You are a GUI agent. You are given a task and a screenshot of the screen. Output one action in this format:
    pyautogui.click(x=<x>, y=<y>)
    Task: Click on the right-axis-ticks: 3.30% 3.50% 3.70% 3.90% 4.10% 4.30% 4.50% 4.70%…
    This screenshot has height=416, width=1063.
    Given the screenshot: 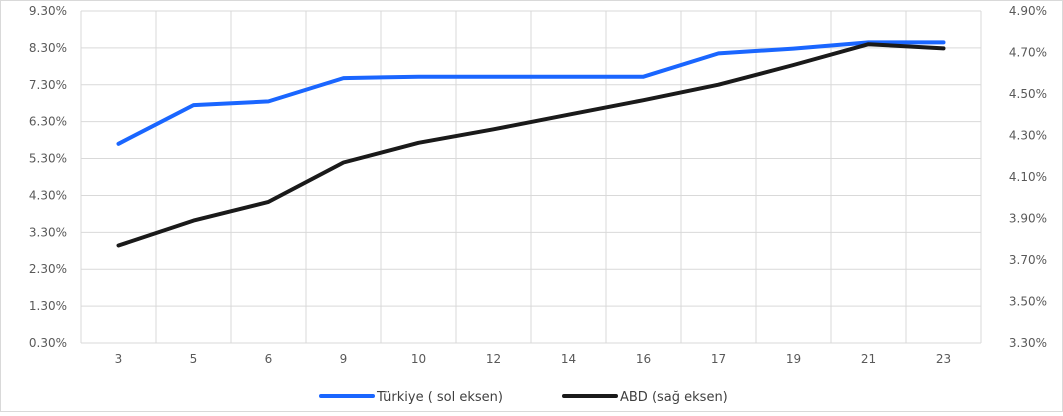 What is the action you would take?
    pyautogui.click(x=1028, y=177)
    